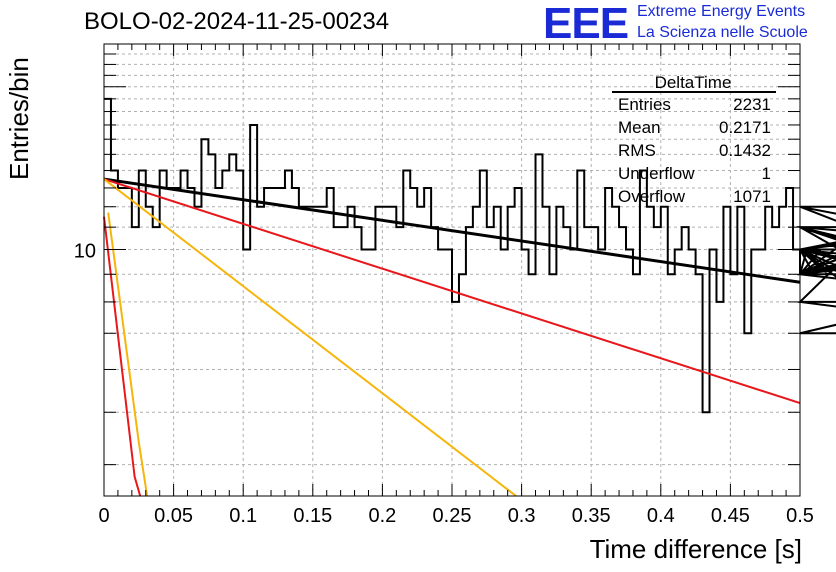  I want to click on x-axis-label: Time difference [s], so click(695, 549).